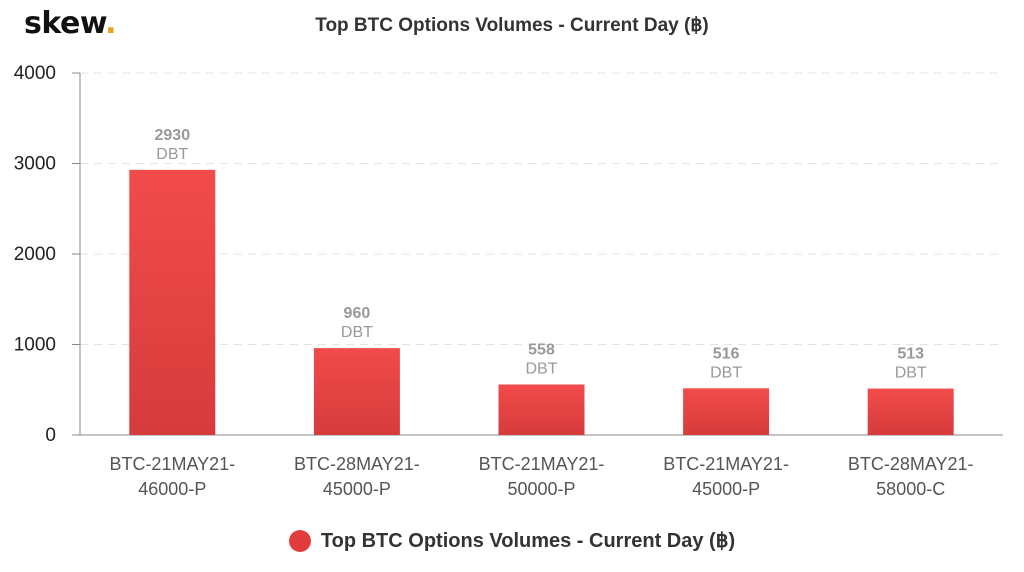 This screenshot has height=572, width=1024. What do you see at coordinates (70, 23) in the screenshot?
I see `skew-logo: skew.` at bounding box center [70, 23].